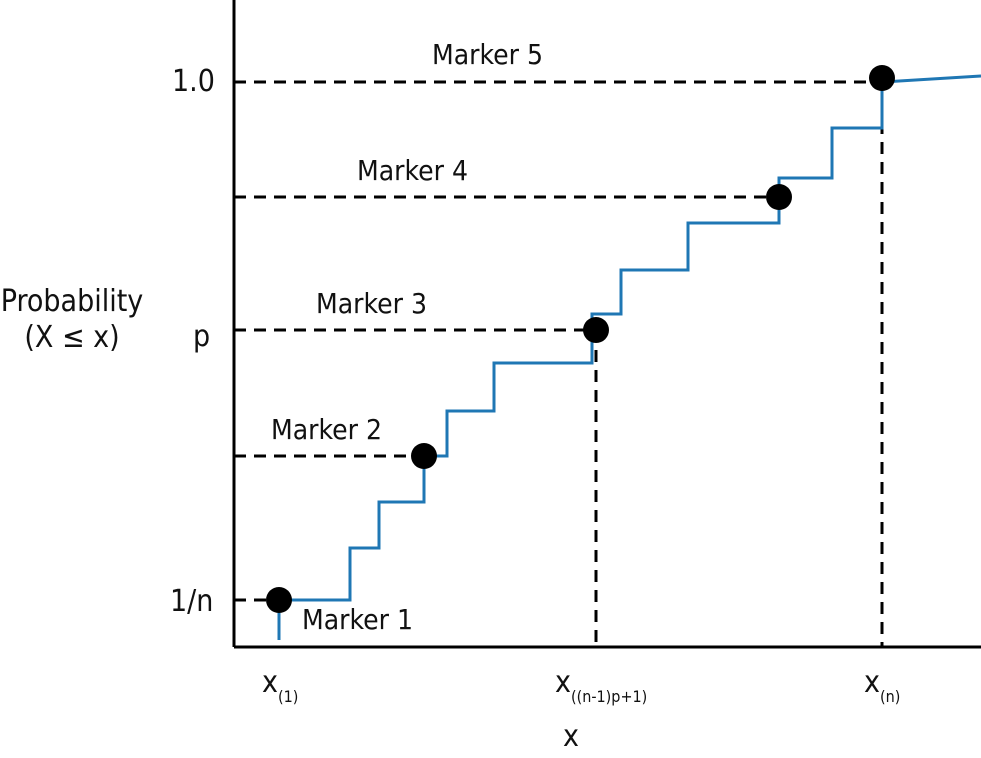 The height and width of the screenshot is (758, 981). Describe the element at coordinates (193, 81) in the screenshot. I see `y-tick-1-0: 1.0` at that location.